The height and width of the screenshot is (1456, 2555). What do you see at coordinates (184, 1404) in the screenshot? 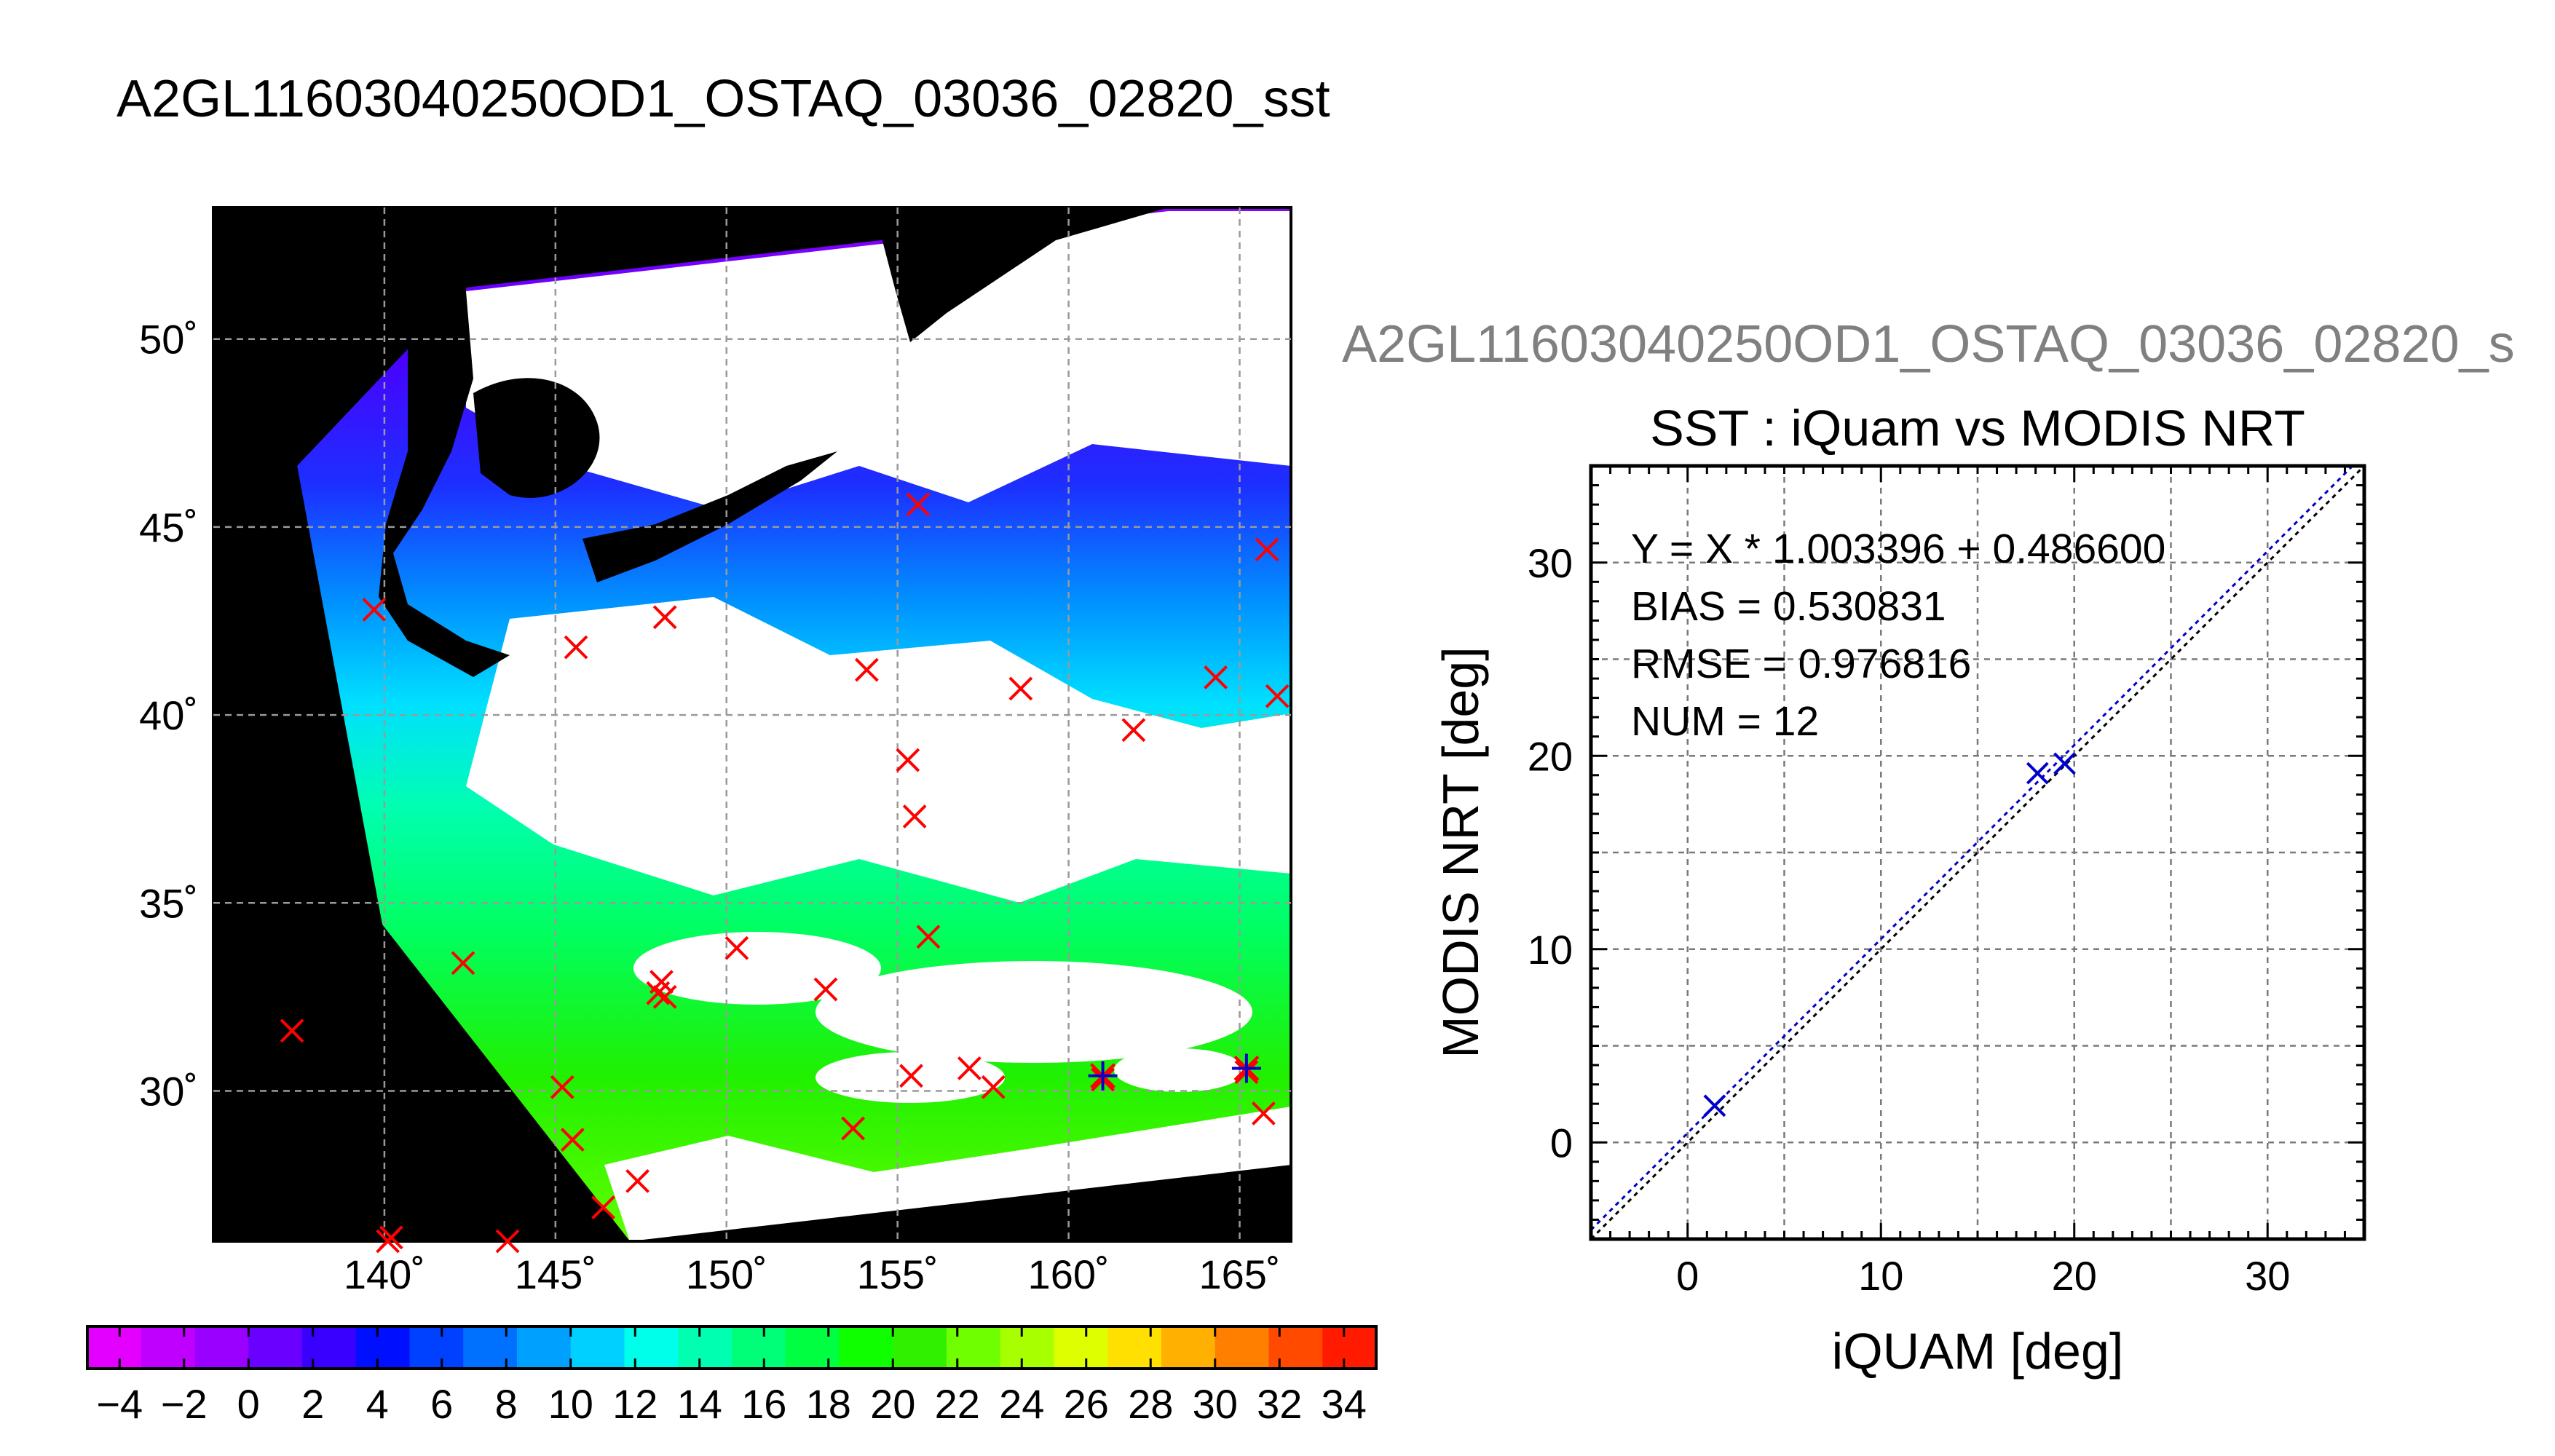
I see `colorbar-tick-label: −2` at bounding box center [184, 1404].